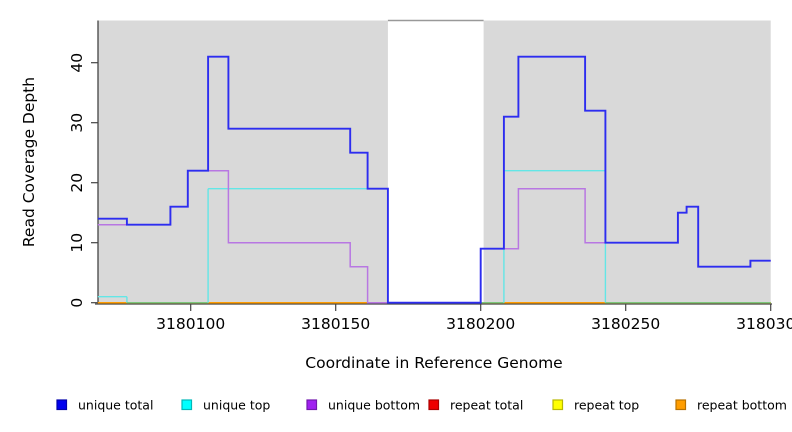  Describe the element at coordinates (374, 405) in the screenshot. I see `legend-label-unique-bottom: unique bottom` at that location.